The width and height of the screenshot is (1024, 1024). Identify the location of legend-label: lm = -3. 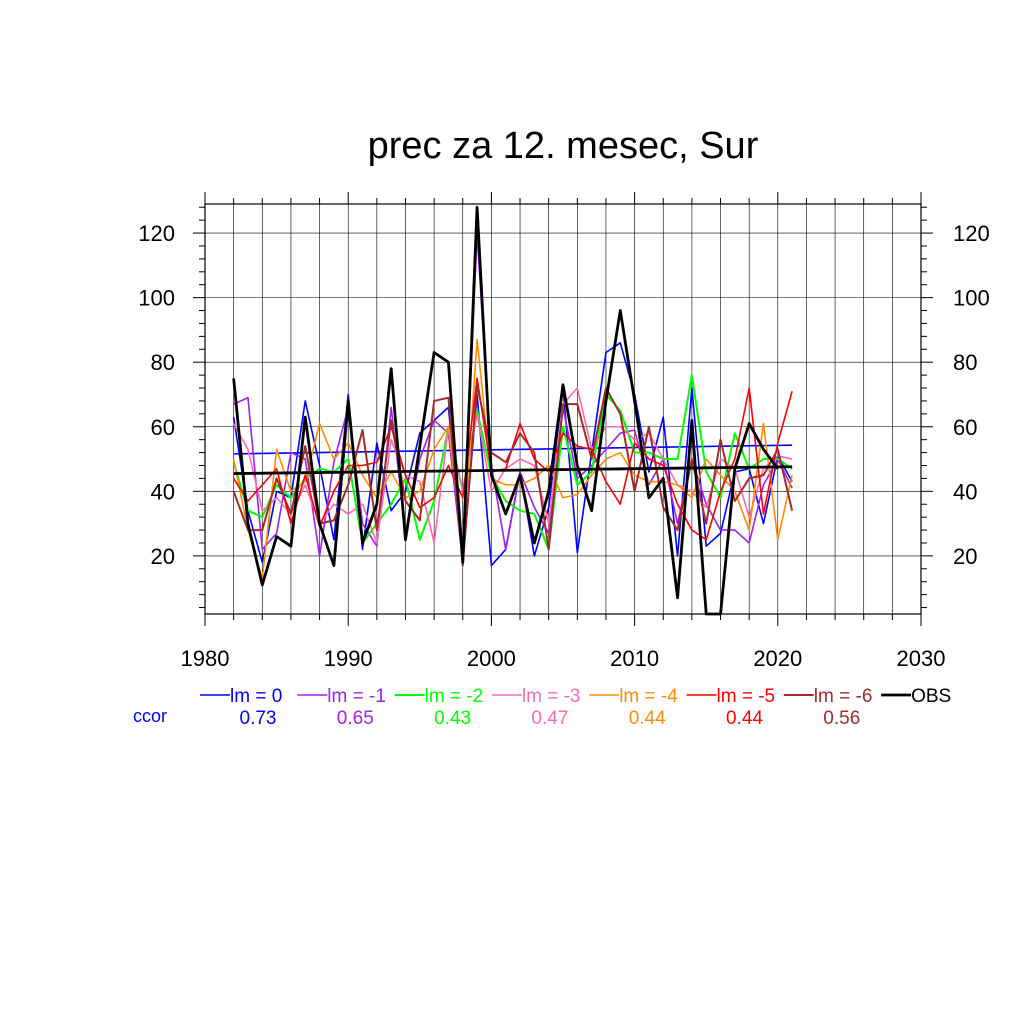
(551, 696).